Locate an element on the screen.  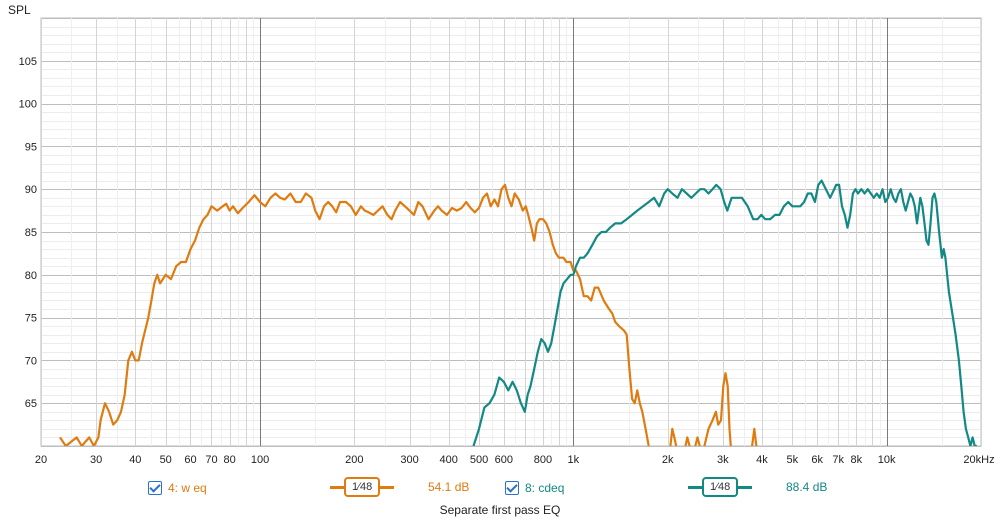
y-axis-label: SPL is located at coordinates (19, 10).